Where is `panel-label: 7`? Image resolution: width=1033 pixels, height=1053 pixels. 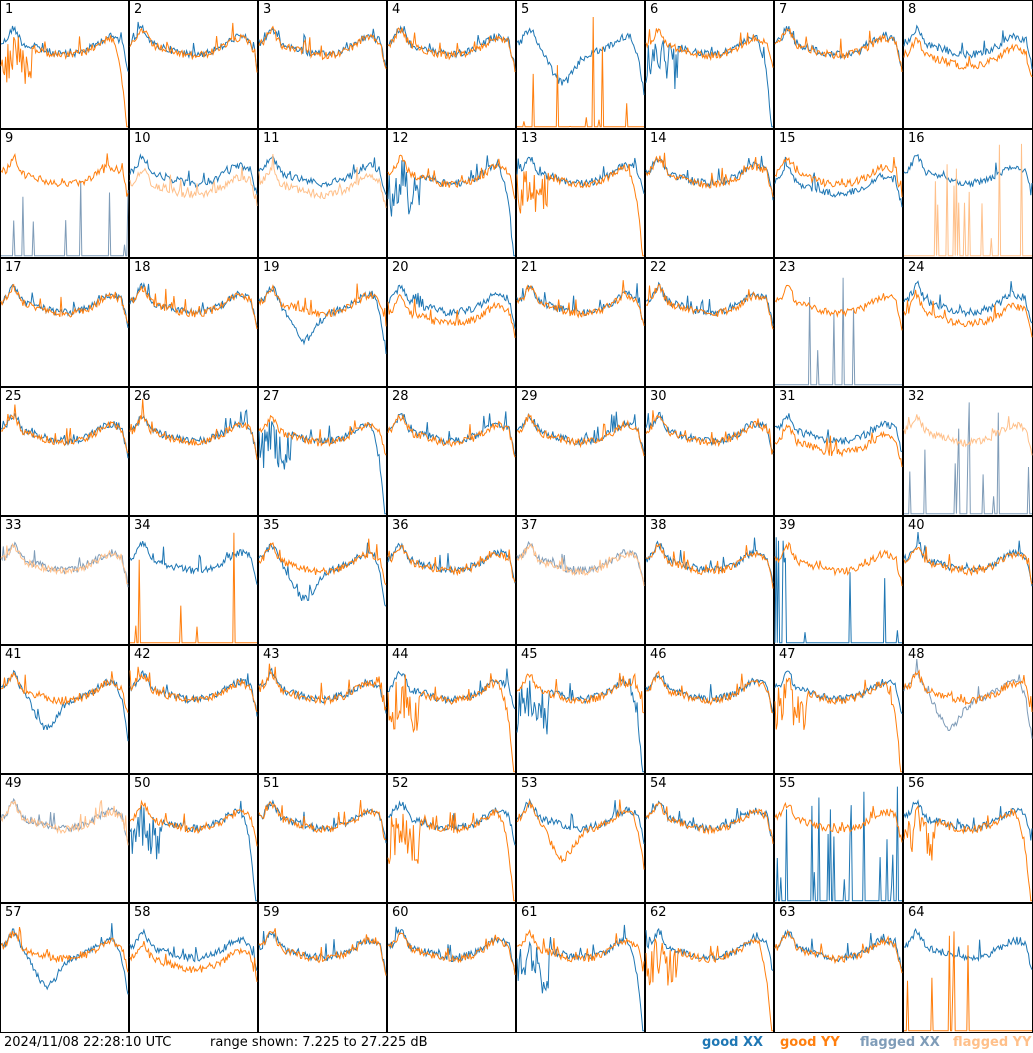 panel-label: 7 is located at coordinates (783, 9).